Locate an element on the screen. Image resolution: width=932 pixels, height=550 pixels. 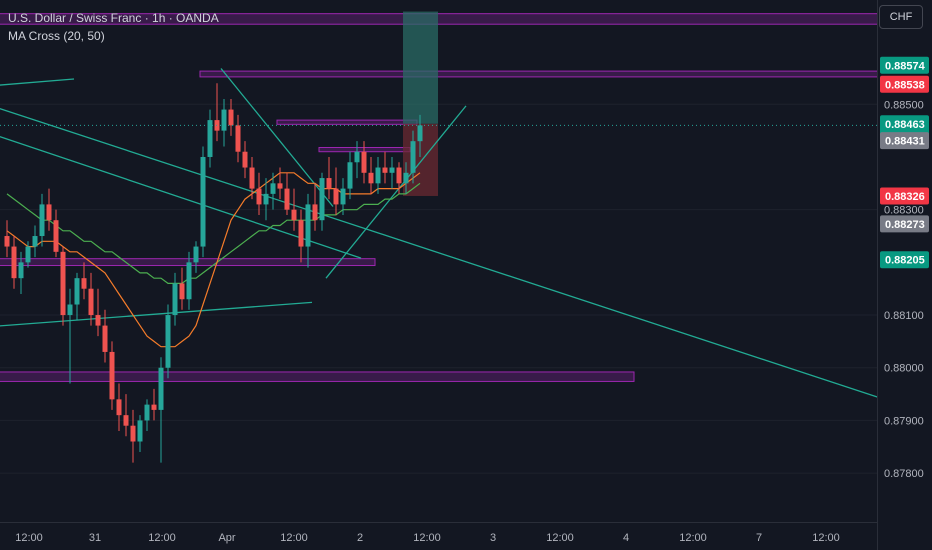
symbol-title: U.S. Dollar / Swiss Franc · 1h · OANDA is located at coordinates (113, 18).